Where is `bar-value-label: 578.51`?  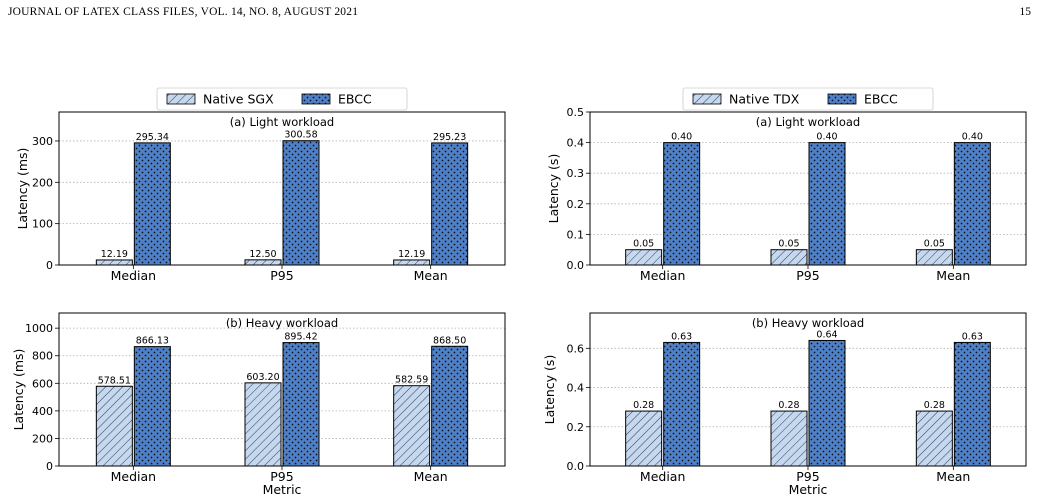
bar-value-label: 578.51 is located at coordinates (114, 380).